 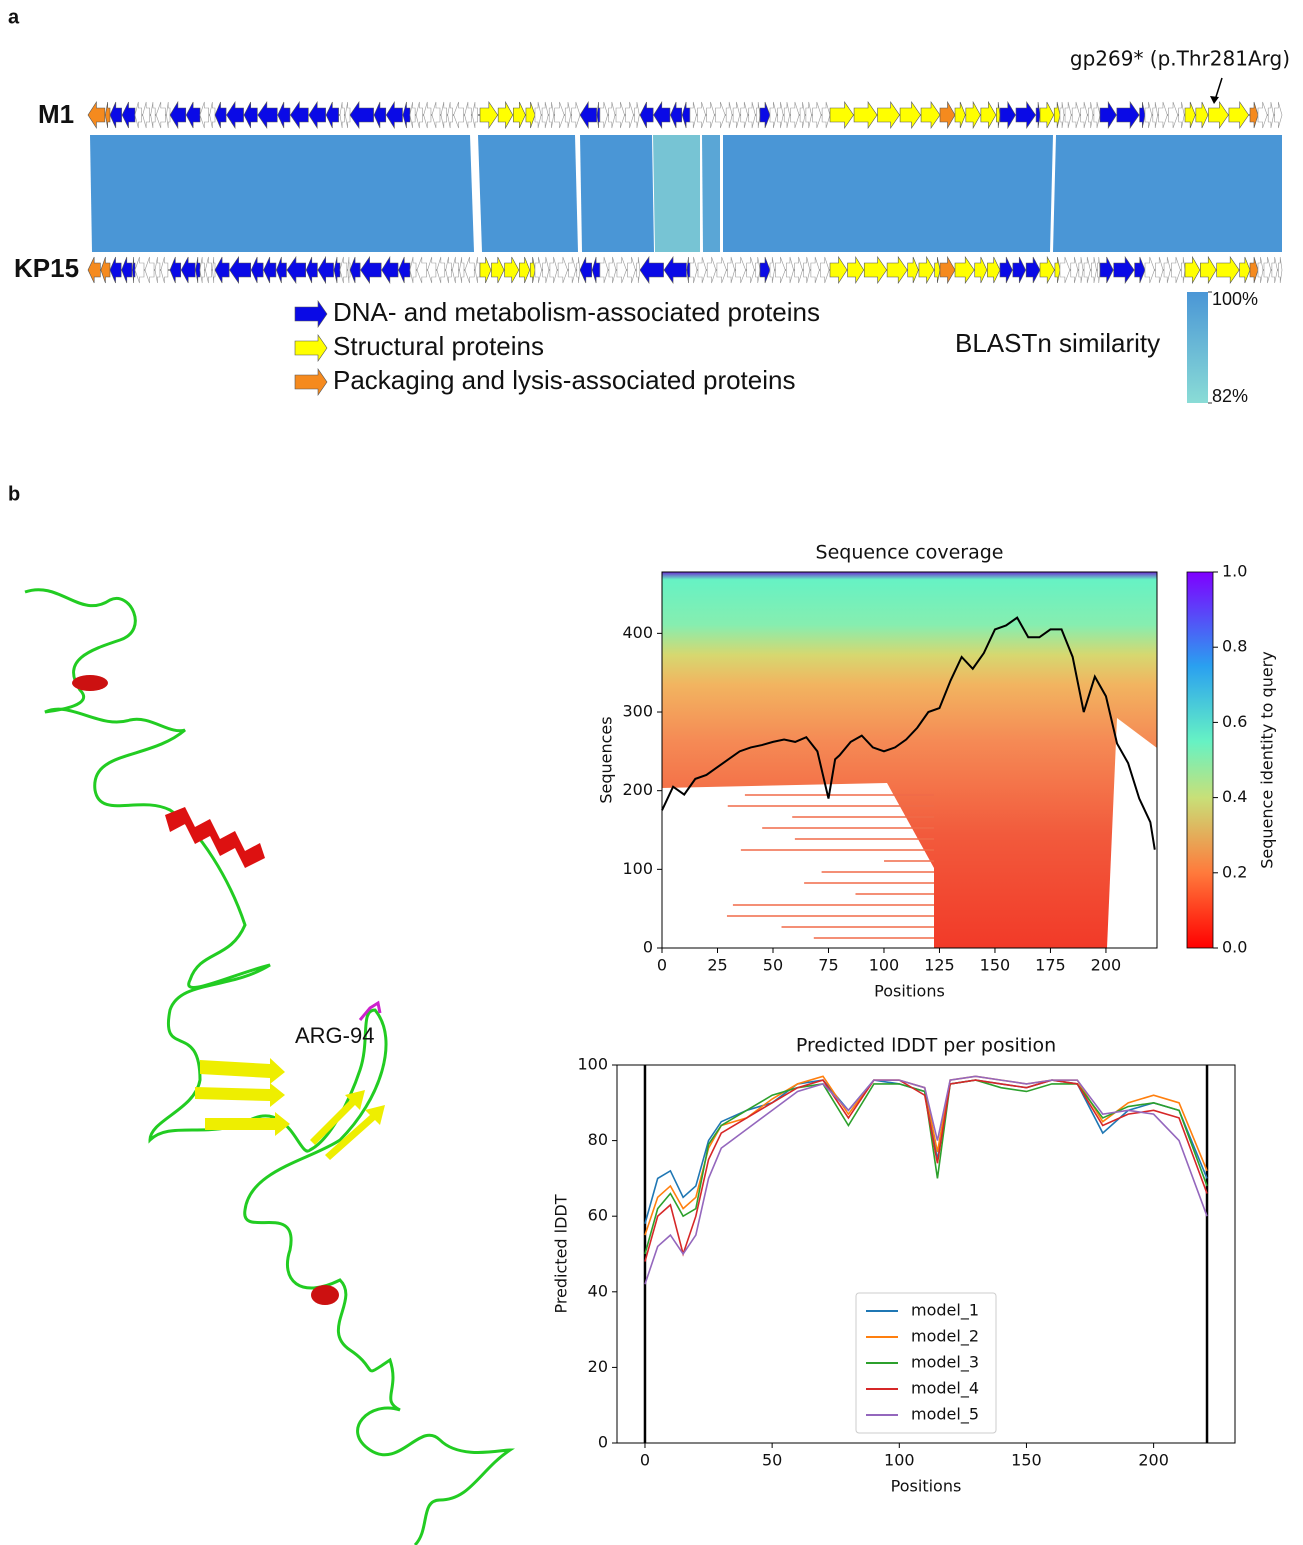 I want to click on x-tick-label: 150, so click(x=995, y=965).